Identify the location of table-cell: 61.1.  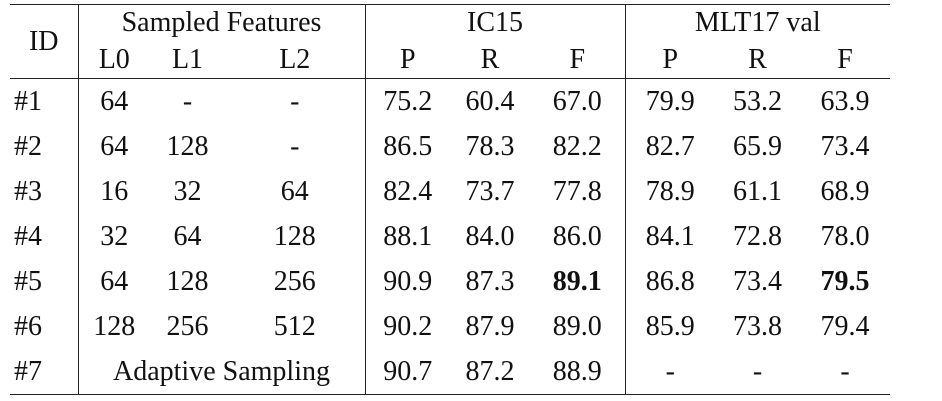
(757, 191).